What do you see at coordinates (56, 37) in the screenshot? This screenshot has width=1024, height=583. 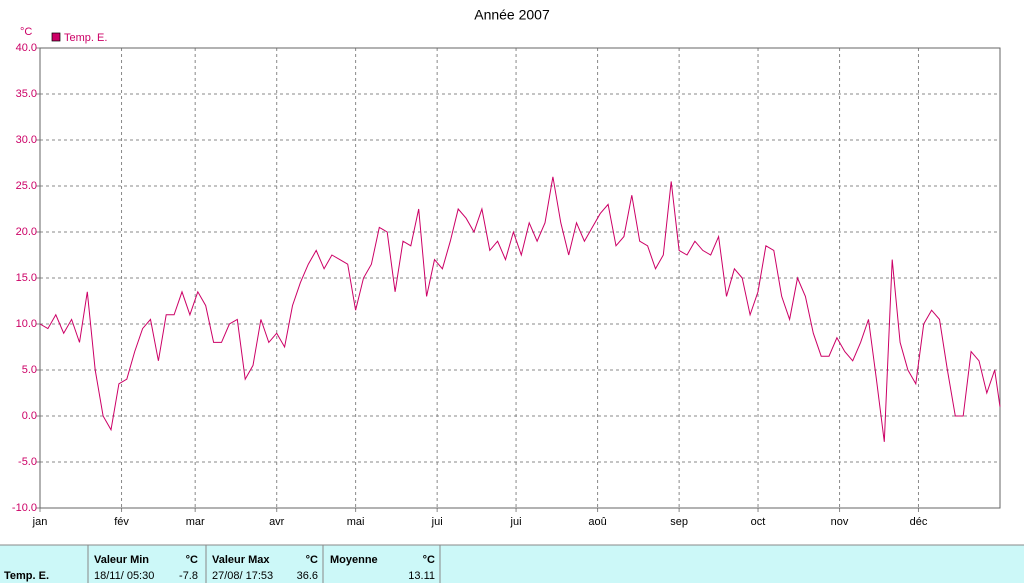 I see `legend-swatch` at bounding box center [56, 37].